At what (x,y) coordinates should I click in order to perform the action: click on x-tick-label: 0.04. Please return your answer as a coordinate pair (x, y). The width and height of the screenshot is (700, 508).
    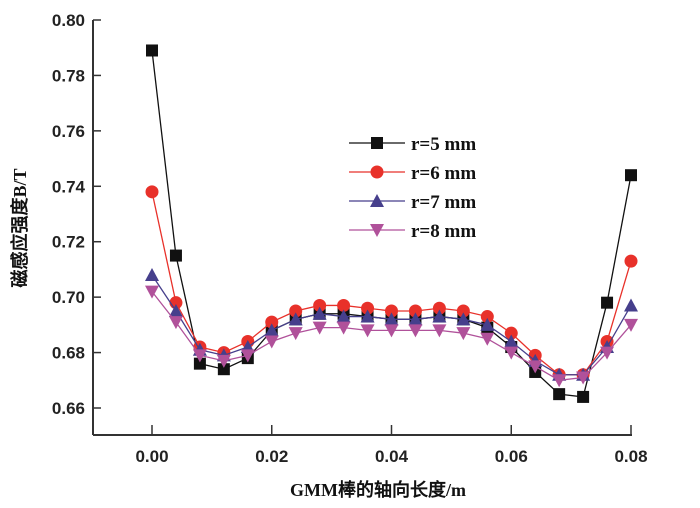
    Looking at the image, I should click on (392, 456).